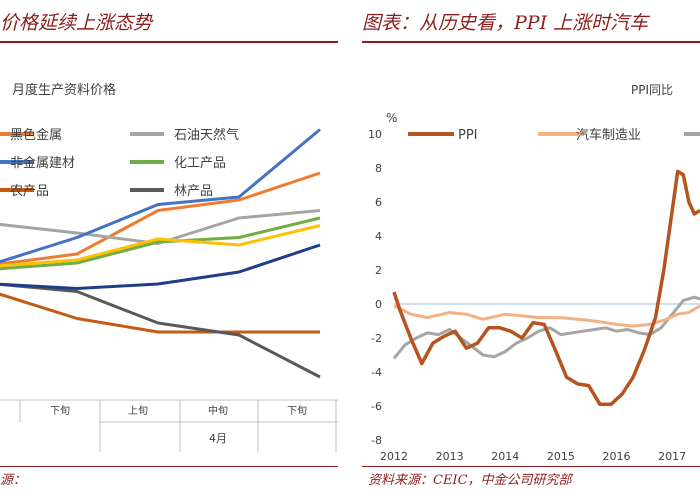 The height and width of the screenshot is (500, 700). Describe the element at coordinates (200, 163) in the screenshot. I see `left-legend-label-3: 化工产品` at that location.